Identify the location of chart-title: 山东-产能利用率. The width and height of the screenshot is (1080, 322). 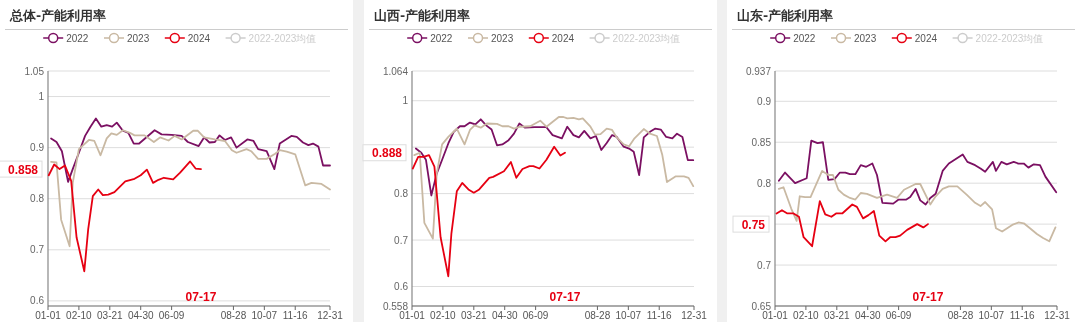
(785, 15).